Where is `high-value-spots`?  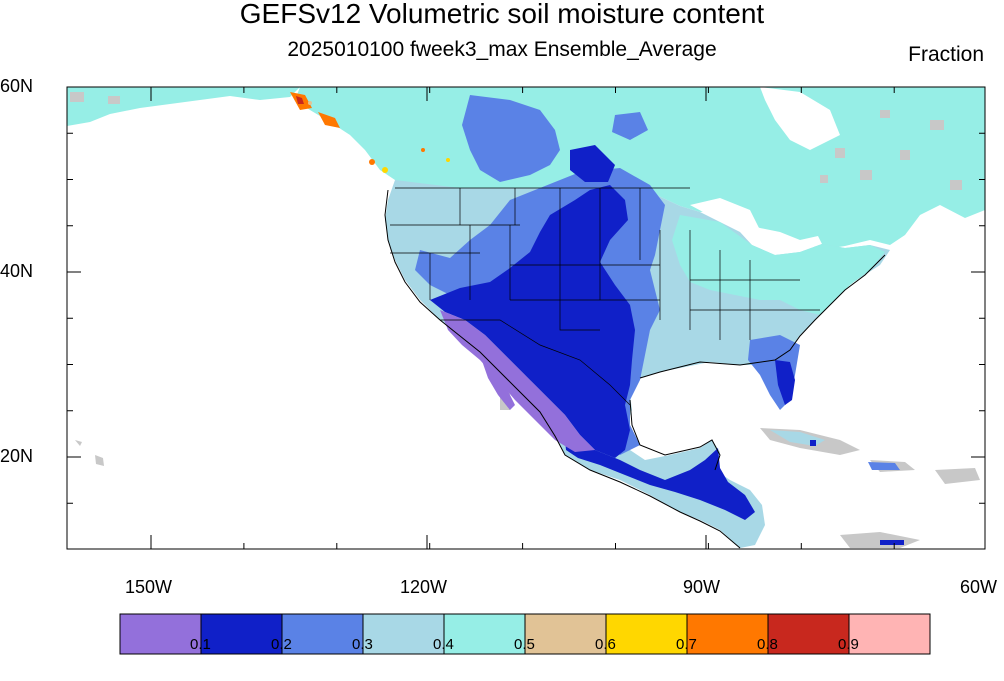 high-value-spots is located at coordinates (370, 132).